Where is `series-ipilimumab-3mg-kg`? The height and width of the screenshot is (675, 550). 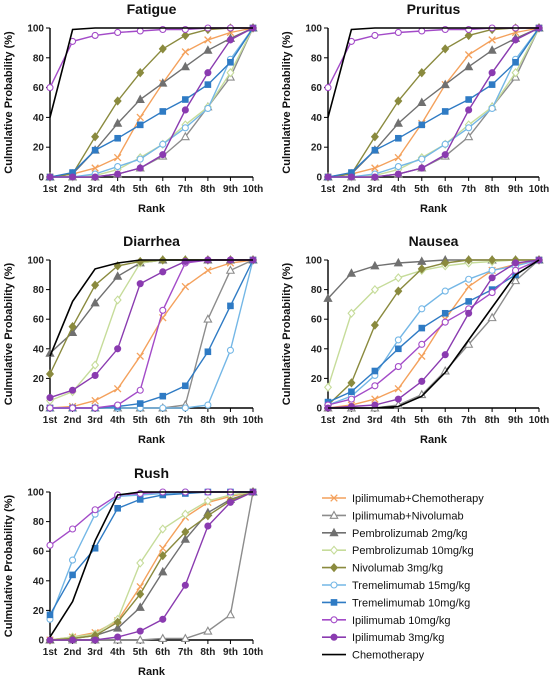
series-ipilimumab-3mg-kg is located at coordinates (151, 102).